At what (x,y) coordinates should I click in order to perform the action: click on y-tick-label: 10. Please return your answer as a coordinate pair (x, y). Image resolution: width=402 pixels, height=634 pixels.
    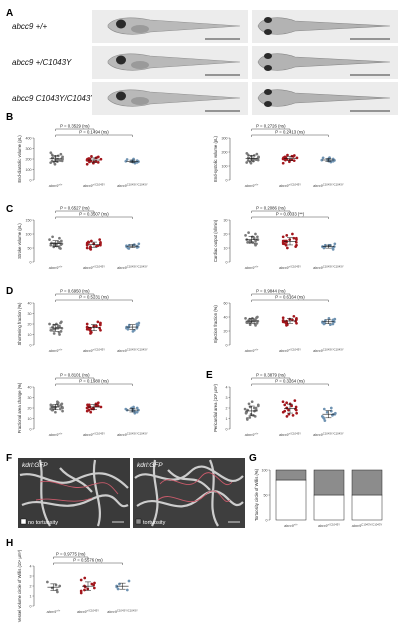
    Looking at the image, I should click on (226, 248).